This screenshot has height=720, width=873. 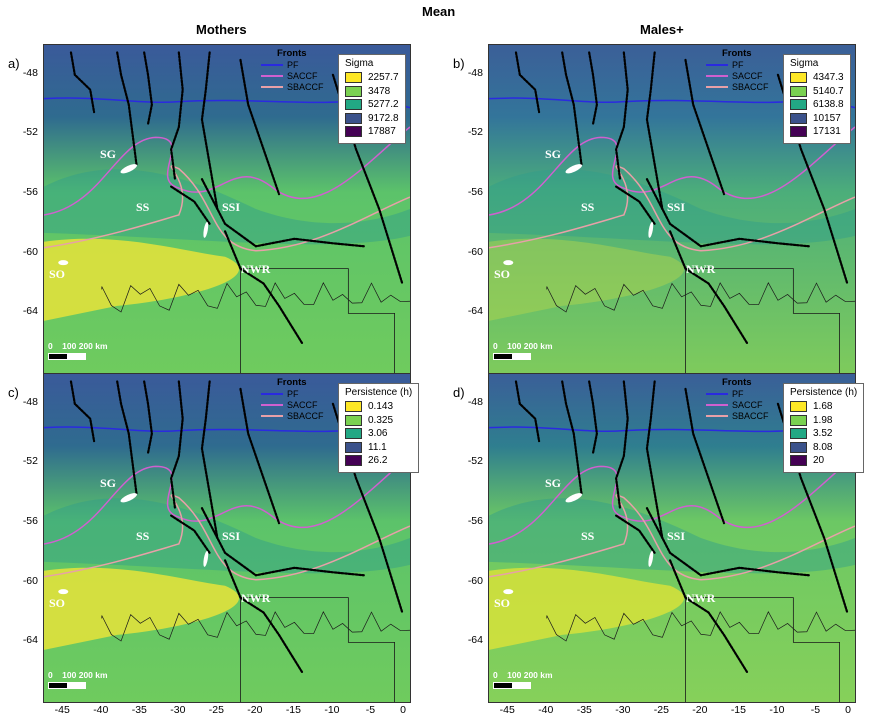 I want to click on value-legend-item: 17887, so click(x=372, y=132).